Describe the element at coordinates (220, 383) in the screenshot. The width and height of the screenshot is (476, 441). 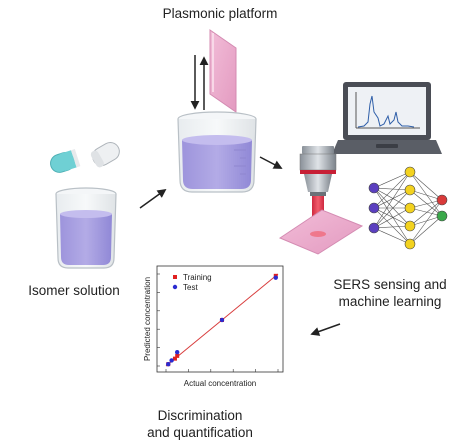
I see `x-axis-label: Actual concentration` at that location.